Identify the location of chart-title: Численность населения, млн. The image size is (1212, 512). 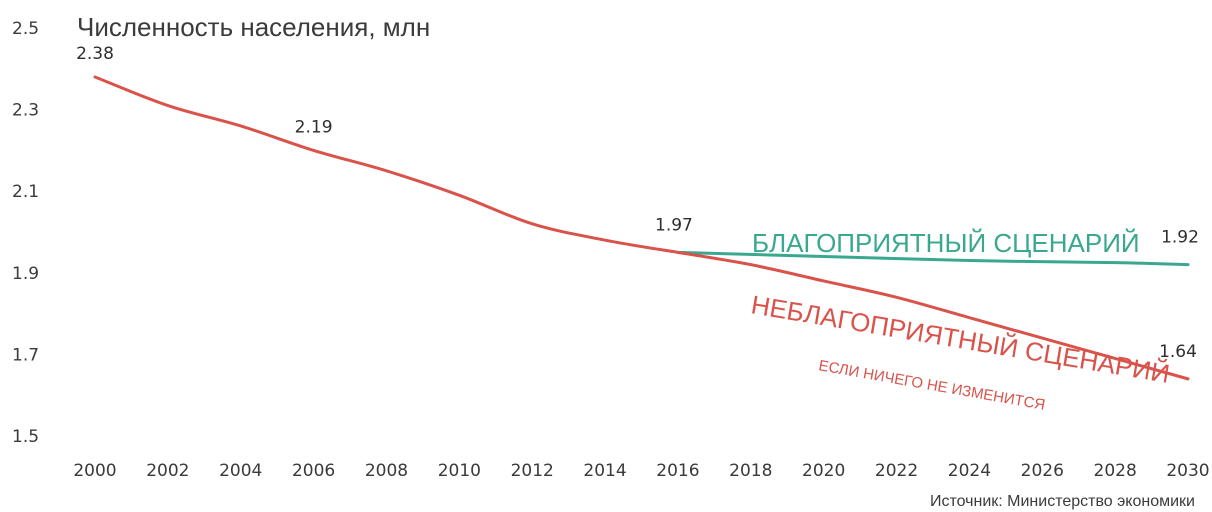
(253, 27).